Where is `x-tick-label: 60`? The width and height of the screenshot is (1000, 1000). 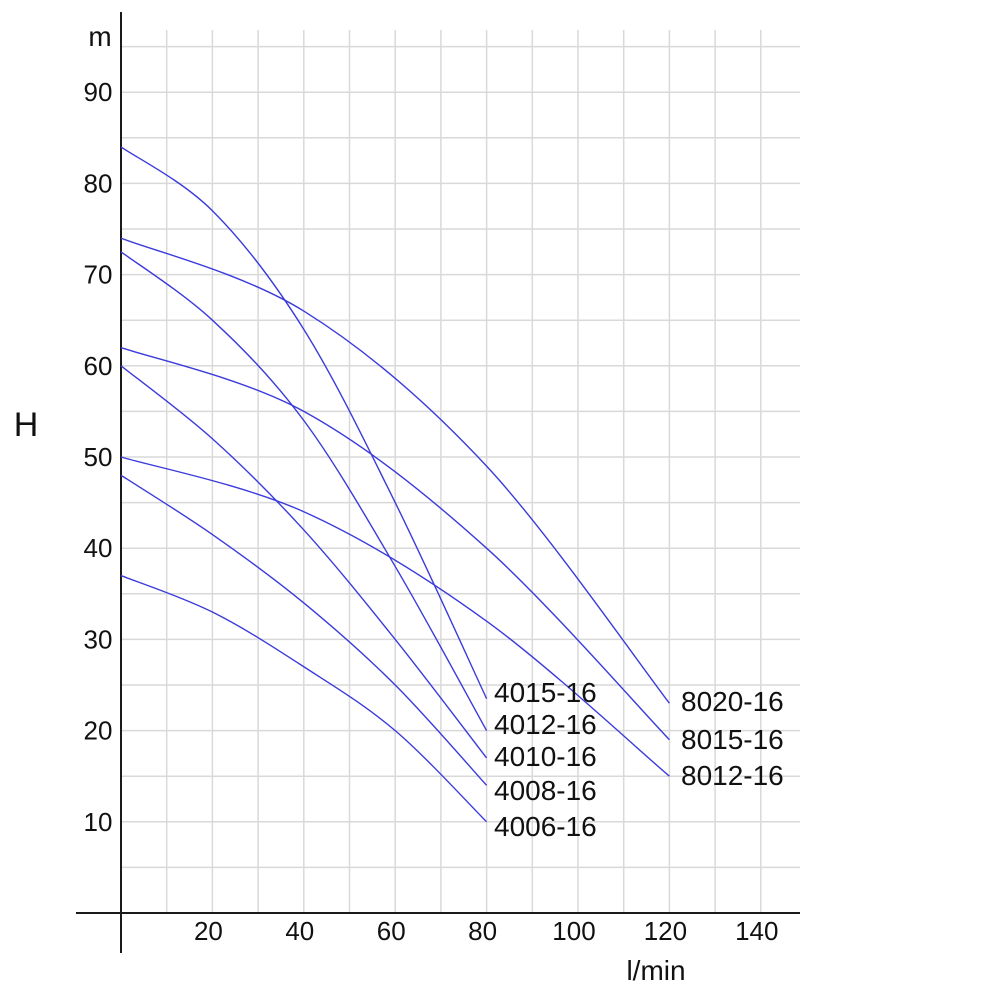
x-tick-label: 60 is located at coordinates (391, 931).